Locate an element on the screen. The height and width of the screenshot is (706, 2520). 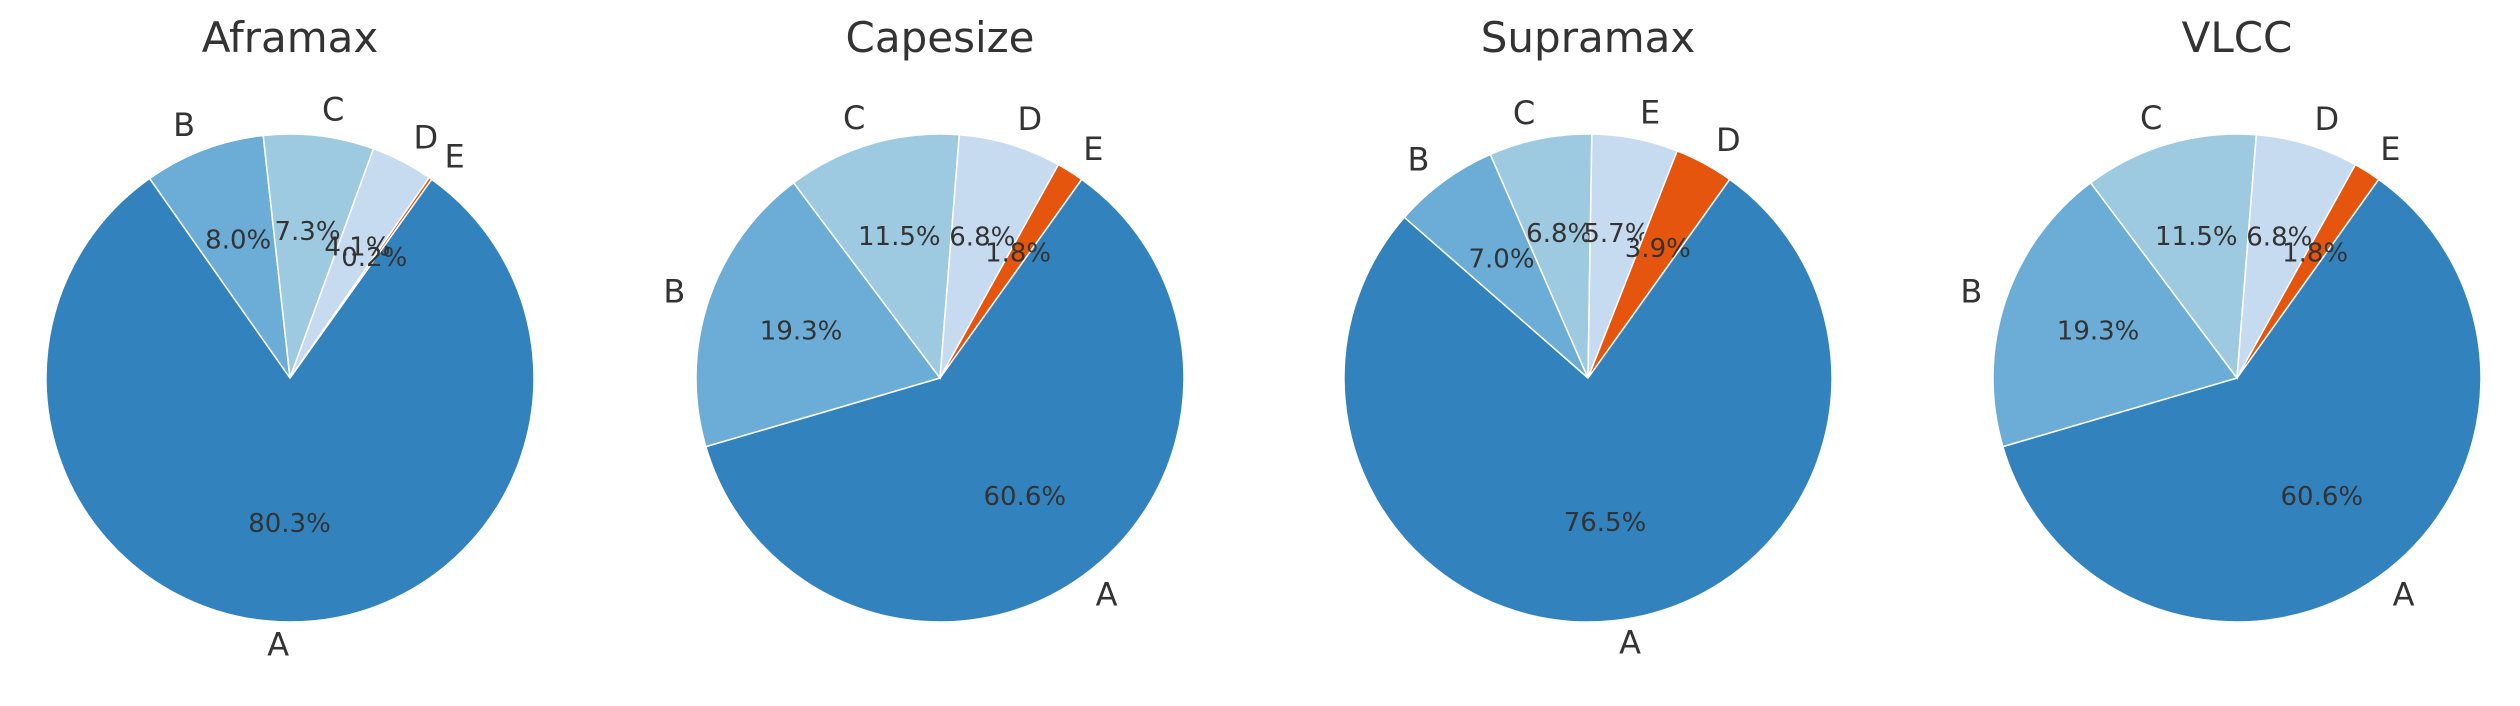
slice-percent-label: 4.1% is located at coordinates (357, 248).